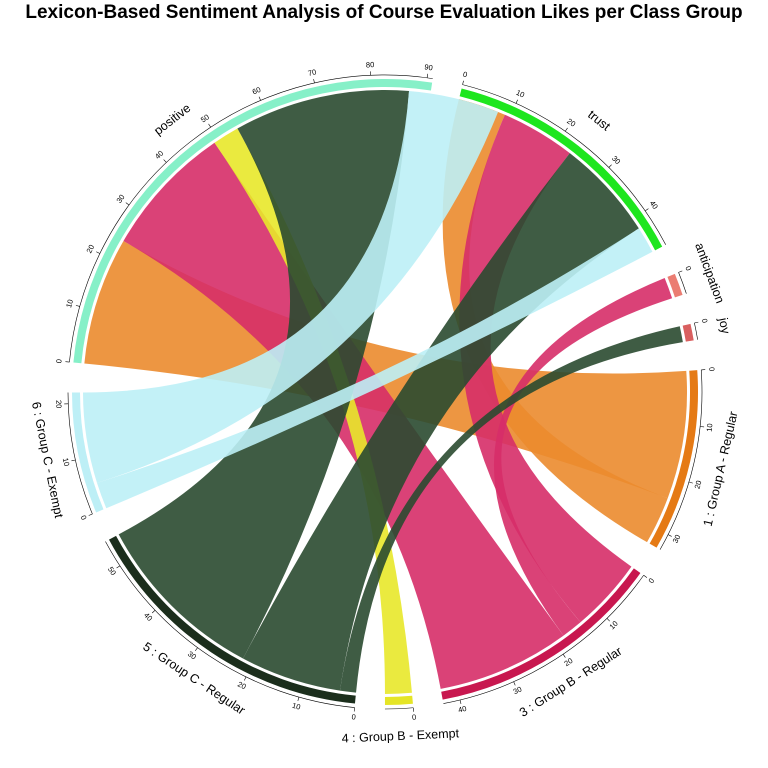 The height and width of the screenshot is (768, 768). Describe the element at coordinates (571, 123) in the screenshot. I see `tick-label-trust-20: 20` at that location.